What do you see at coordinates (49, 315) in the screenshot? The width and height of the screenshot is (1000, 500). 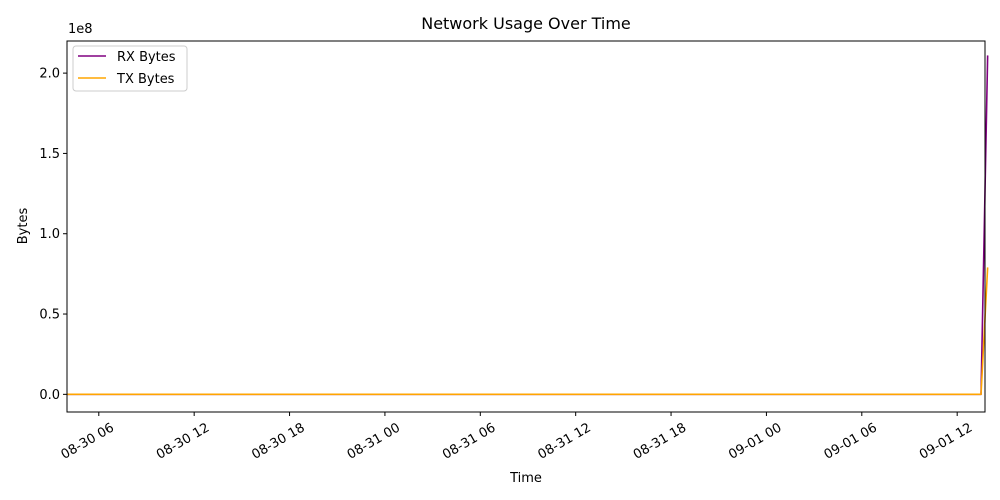 I see `y-tick-label: 0.5` at bounding box center [49, 315].